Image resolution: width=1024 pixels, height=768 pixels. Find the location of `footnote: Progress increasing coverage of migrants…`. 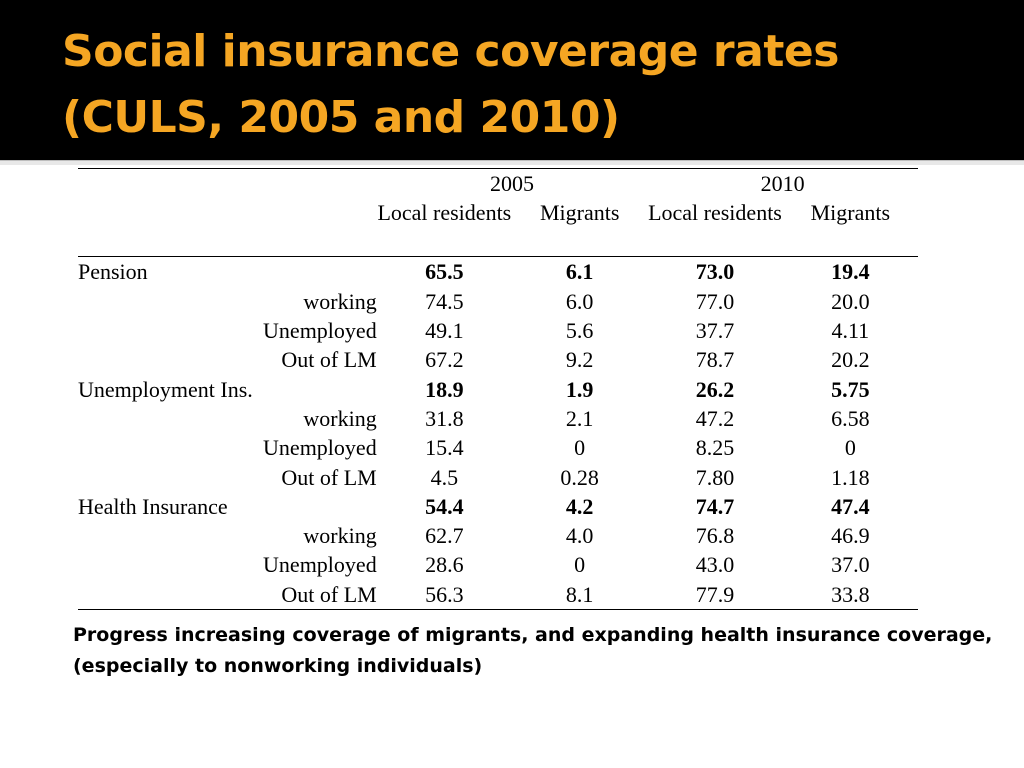

footnote: Progress increasing coverage of migrants… is located at coordinates (543, 651).